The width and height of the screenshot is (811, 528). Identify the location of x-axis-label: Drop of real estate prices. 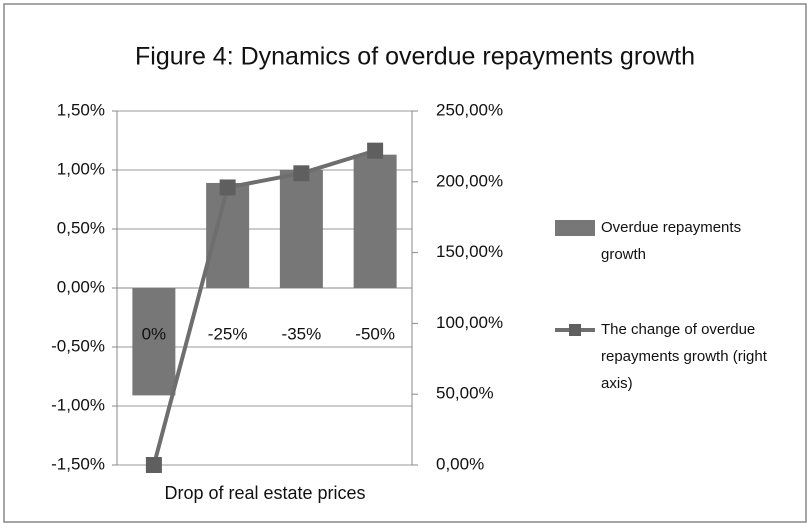
(264, 493).